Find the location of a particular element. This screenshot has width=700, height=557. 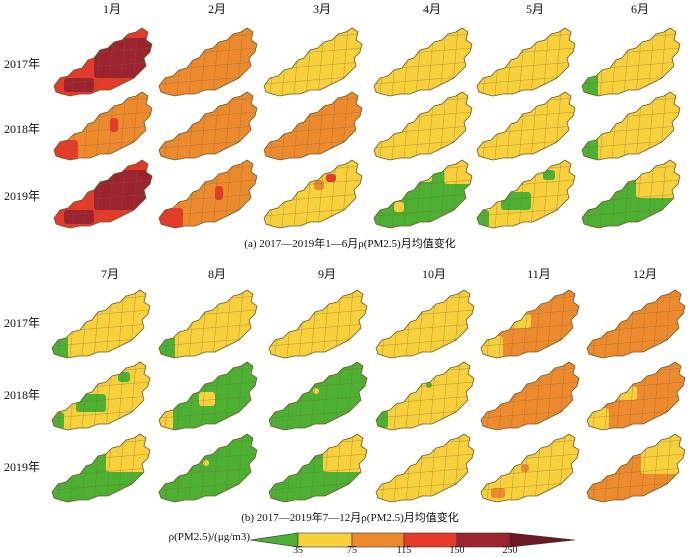

legend-tick: 35 is located at coordinates (298, 550).